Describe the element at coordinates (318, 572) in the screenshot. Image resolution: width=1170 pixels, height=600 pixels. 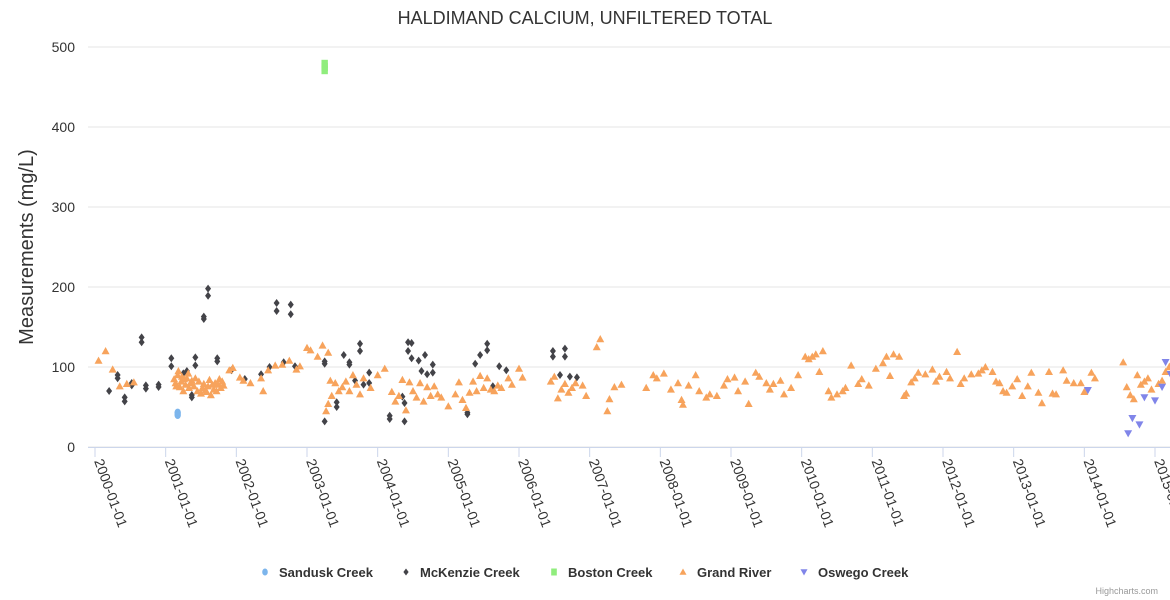
I see `legend-item-sandusk-creek: Sandusk Creek` at that location.